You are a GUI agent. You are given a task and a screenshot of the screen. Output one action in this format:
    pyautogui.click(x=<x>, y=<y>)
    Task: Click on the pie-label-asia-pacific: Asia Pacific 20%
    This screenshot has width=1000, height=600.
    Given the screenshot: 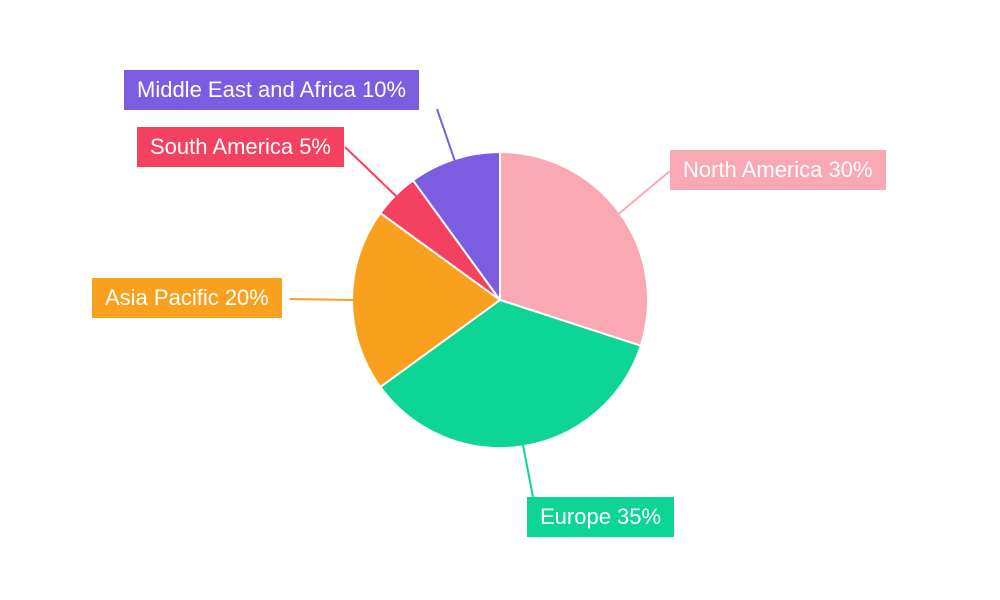 What is the action you would take?
    pyautogui.click(x=187, y=298)
    